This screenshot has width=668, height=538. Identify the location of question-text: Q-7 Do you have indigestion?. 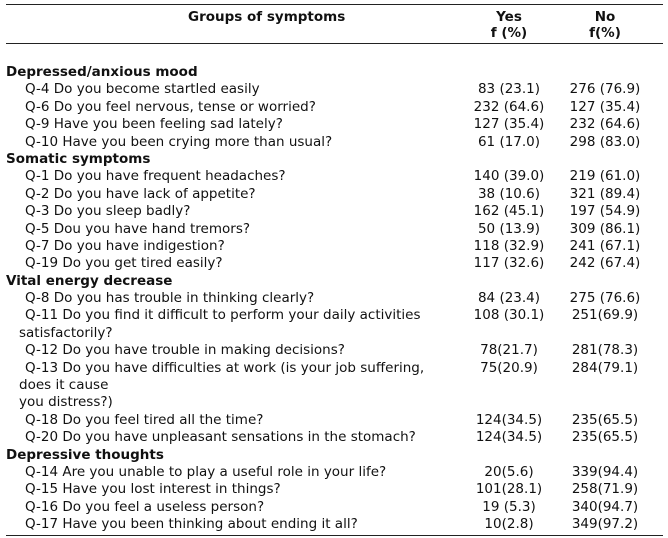
(125, 245).